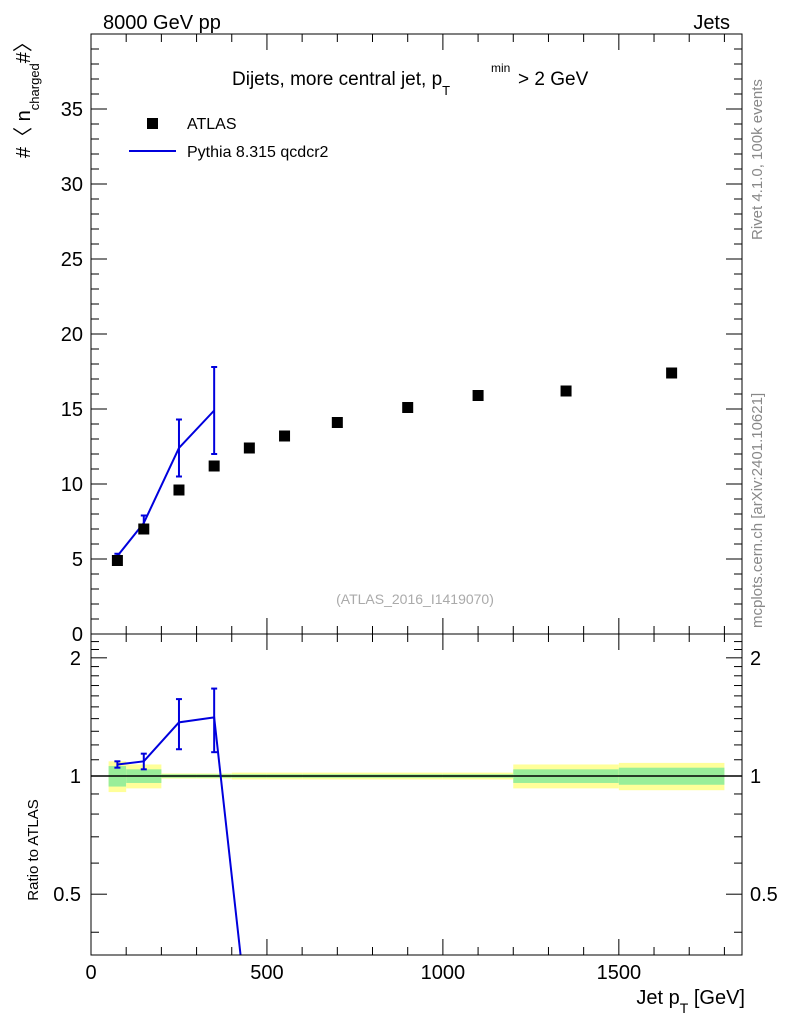 The height and width of the screenshot is (1024, 786). What do you see at coordinates (90, 973) in the screenshot?
I see `x-tick-label: 0` at bounding box center [90, 973].